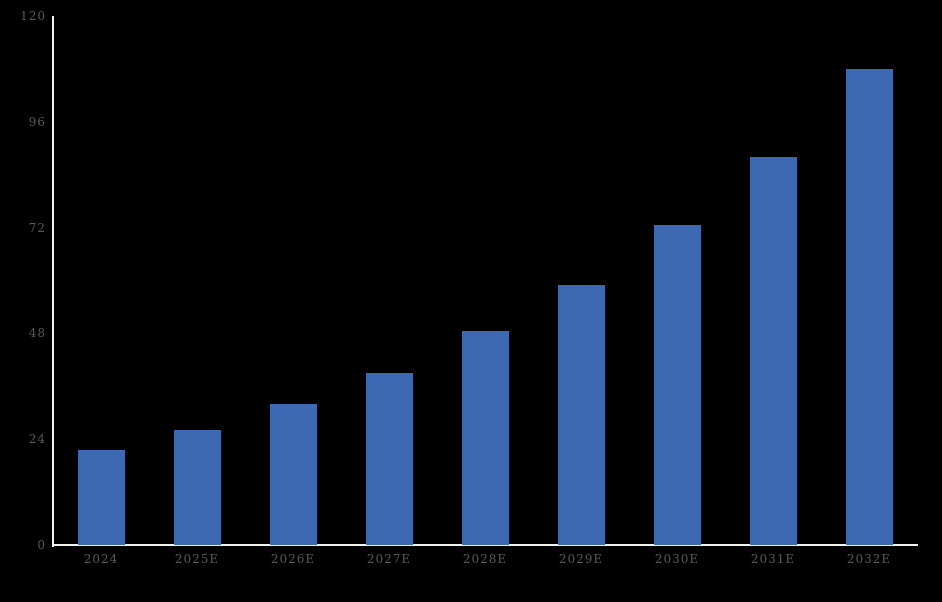 This screenshot has height=602, width=942. Describe the element at coordinates (37, 333) in the screenshot. I see `y-tick-label-48: 48` at that location.